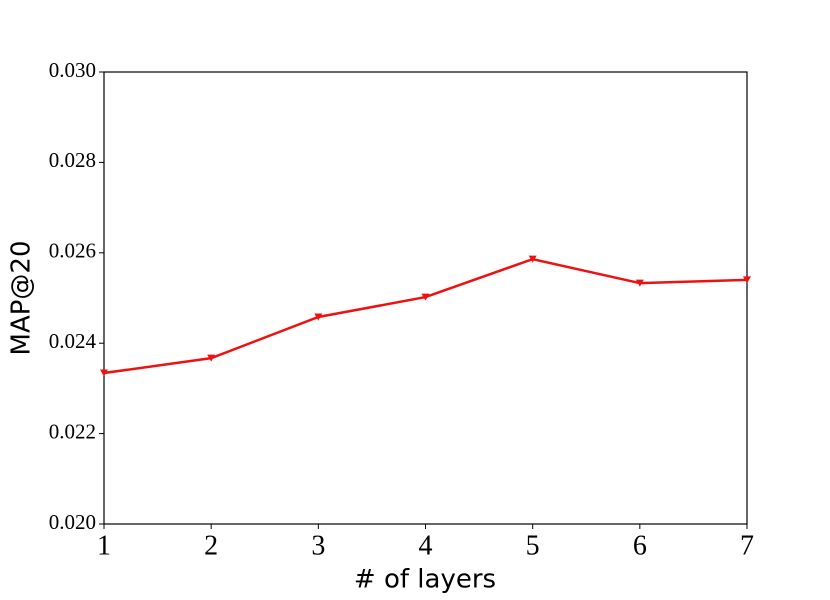 This screenshot has width=830, height=600. What do you see at coordinates (425, 580) in the screenshot?
I see `x-axis-label: # of layers` at bounding box center [425, 580].